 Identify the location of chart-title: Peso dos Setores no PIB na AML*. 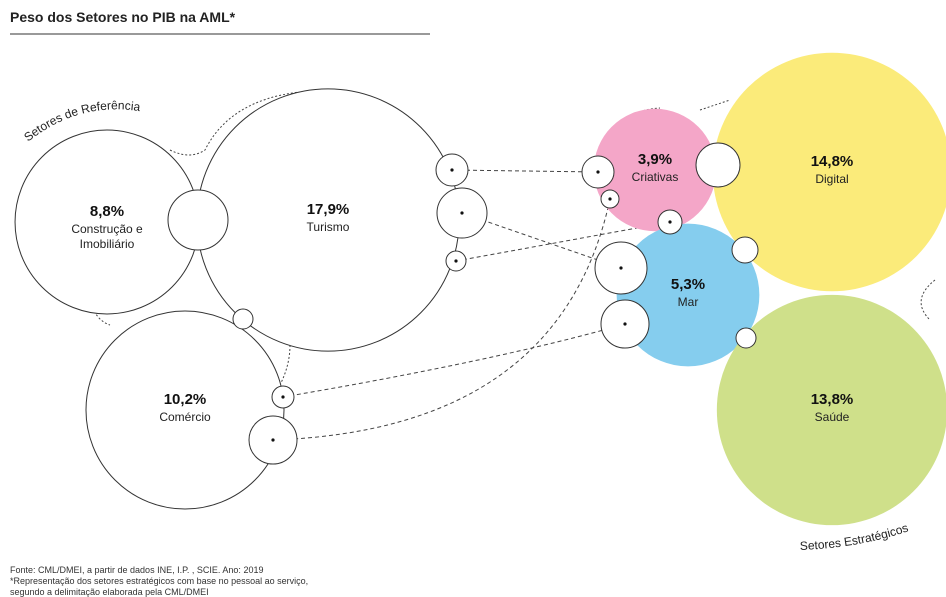
(123, 17).